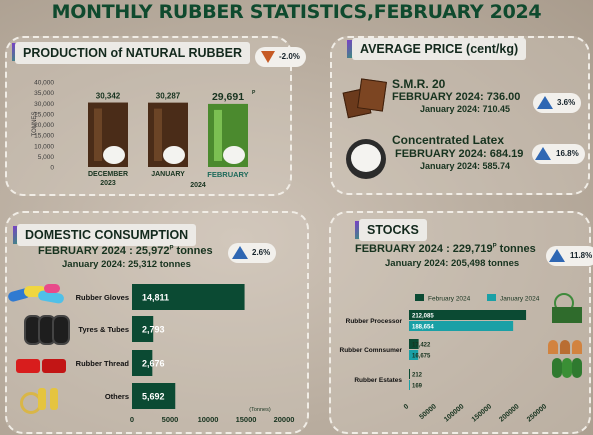  I want to click on stocks-category-label: Rubber Estates, so click(378, 380).